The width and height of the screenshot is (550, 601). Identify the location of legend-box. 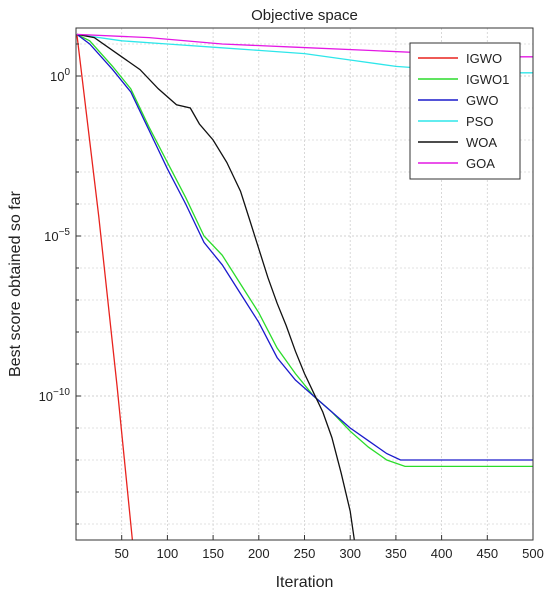
(465, 111).